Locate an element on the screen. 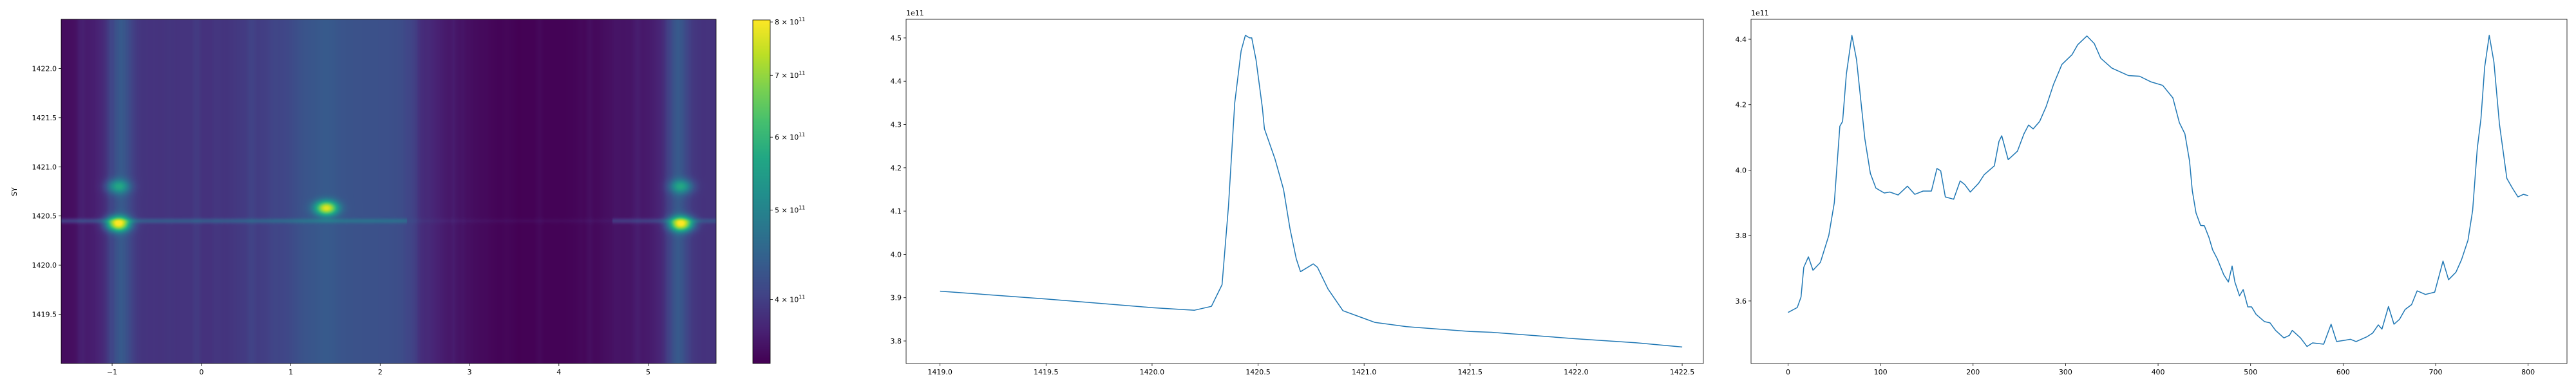 The width and height of the screenshot is (2576, 386). y-tick-label: 1421.5 is located at coordinates (44, 118).